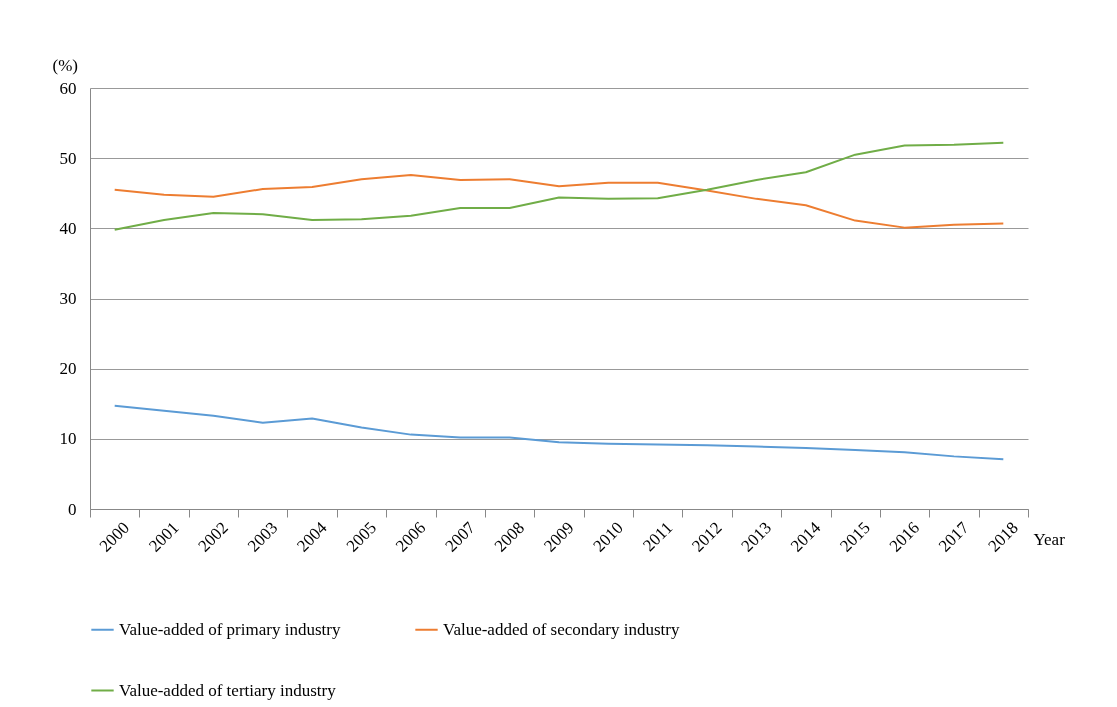 This screenshot has height=707, width=1117. Describe the element at coordinates (68, 228) in the screenshot. I see `y-tick-label: 40` at that location.